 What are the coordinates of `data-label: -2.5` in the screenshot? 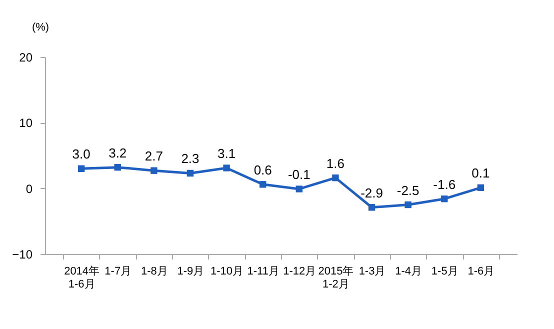 It's located at (408, 190).